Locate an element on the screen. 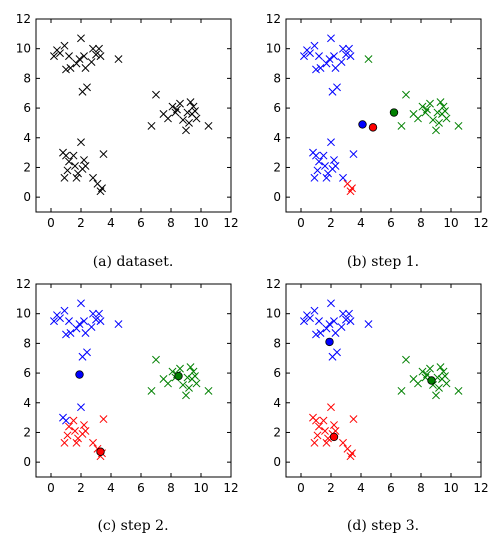  y-tick-label: 4 is located at coordinates (27, 138).